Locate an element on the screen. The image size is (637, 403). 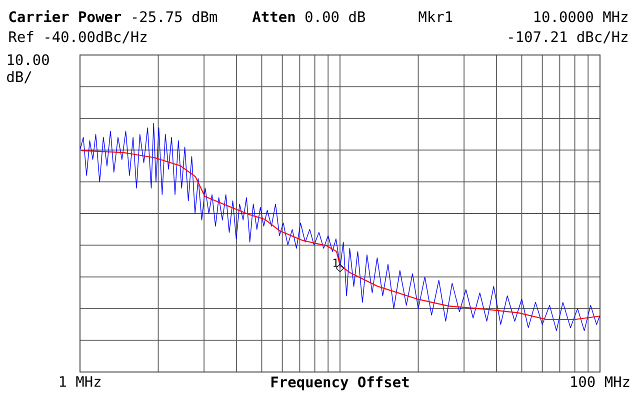
text: Mkr1 is located at coordinates (435, 16).